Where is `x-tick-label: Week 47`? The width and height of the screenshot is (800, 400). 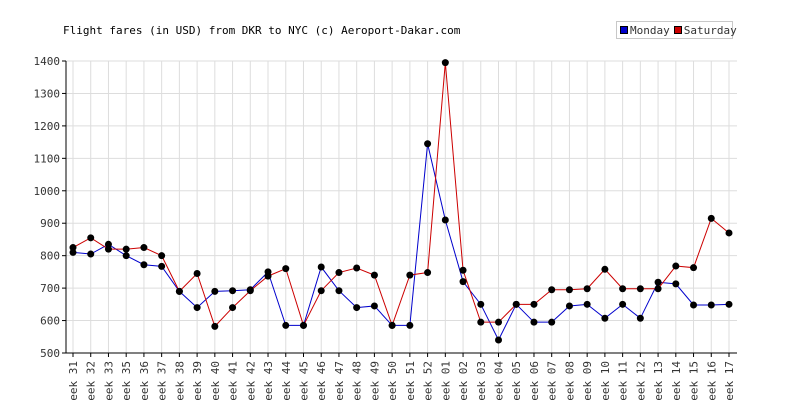
x-tick-label: Week 47 is located at coordinates (339, 380).